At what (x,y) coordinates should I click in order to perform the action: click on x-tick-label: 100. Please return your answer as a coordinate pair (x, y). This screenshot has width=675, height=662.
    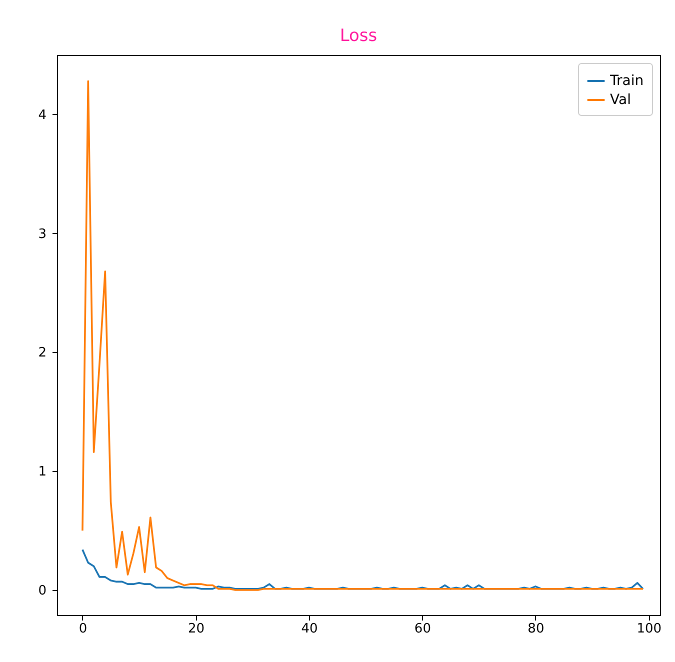
    Looking at the image, I should click on (649, 629).